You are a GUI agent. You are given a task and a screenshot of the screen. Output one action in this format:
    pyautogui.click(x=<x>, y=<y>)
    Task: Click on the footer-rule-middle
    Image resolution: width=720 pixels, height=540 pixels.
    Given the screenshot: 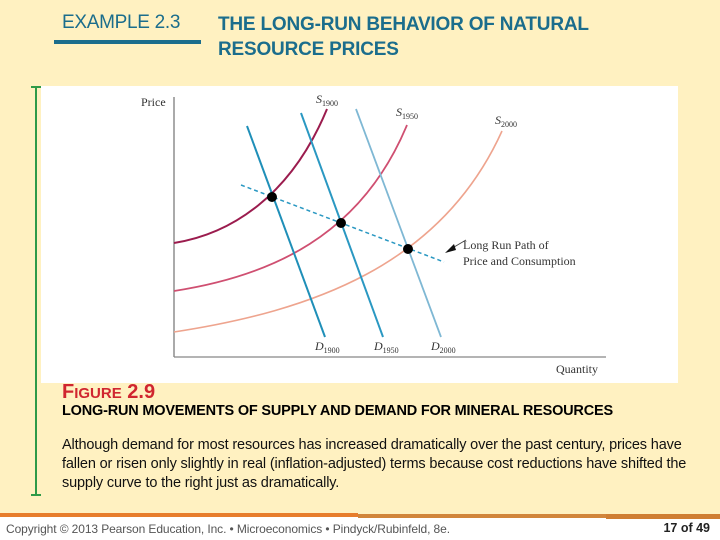 What is the action you would take?
    pyautogui.click(x=482, y=516)
    